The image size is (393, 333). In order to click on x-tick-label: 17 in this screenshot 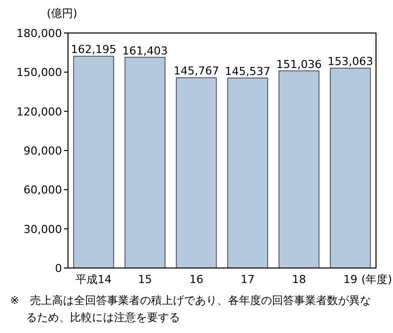, I will do `click(247, 279)`.